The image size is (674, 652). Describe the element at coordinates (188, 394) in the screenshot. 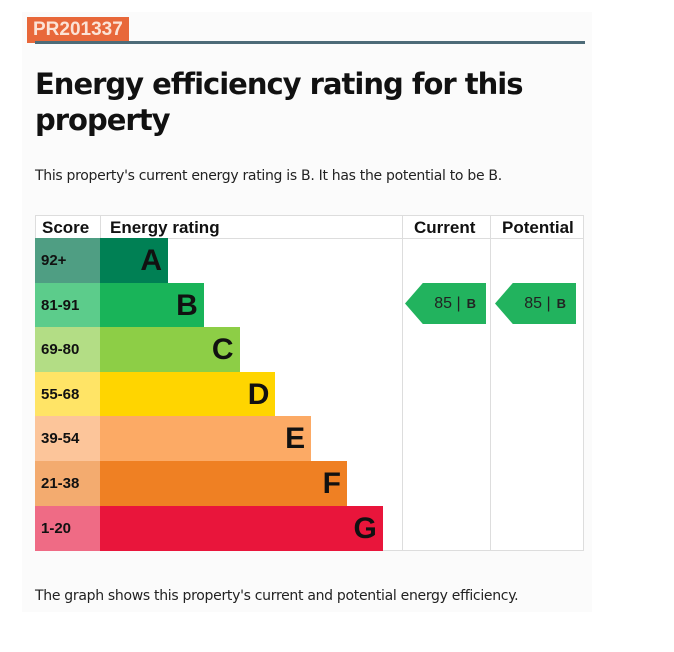

I see `rating-bar-d: D` at that location.